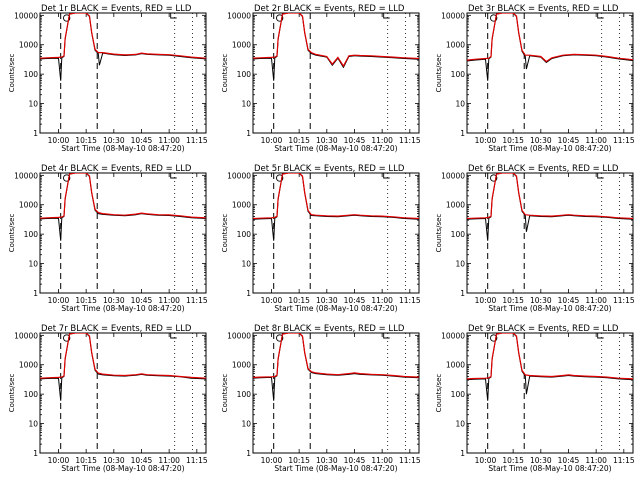 This screenshot has width=640, height=480. Describe the element at coordinates (116, 329) in the screenshot. I see `panel-title: Det 7r BLACK = Events, RED = LLD` at that location.